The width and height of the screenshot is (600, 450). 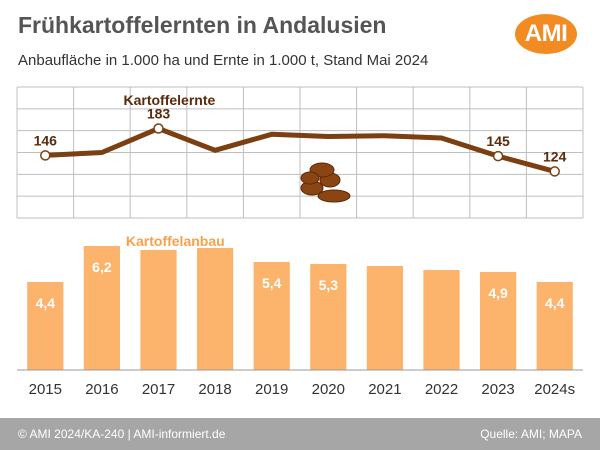 I want to click on line-series-label: Kartoffelernte, so click(x=170, y=100).